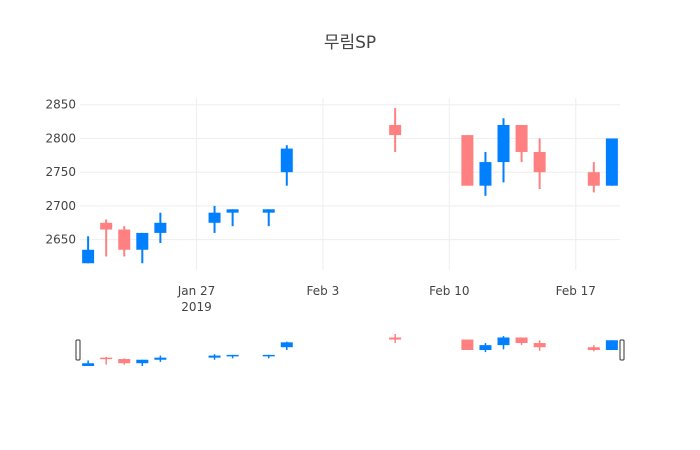  Describe the element at coordinates (323, 291) in the screenshot. I see `x-tick-label: Feb 3` at that location.